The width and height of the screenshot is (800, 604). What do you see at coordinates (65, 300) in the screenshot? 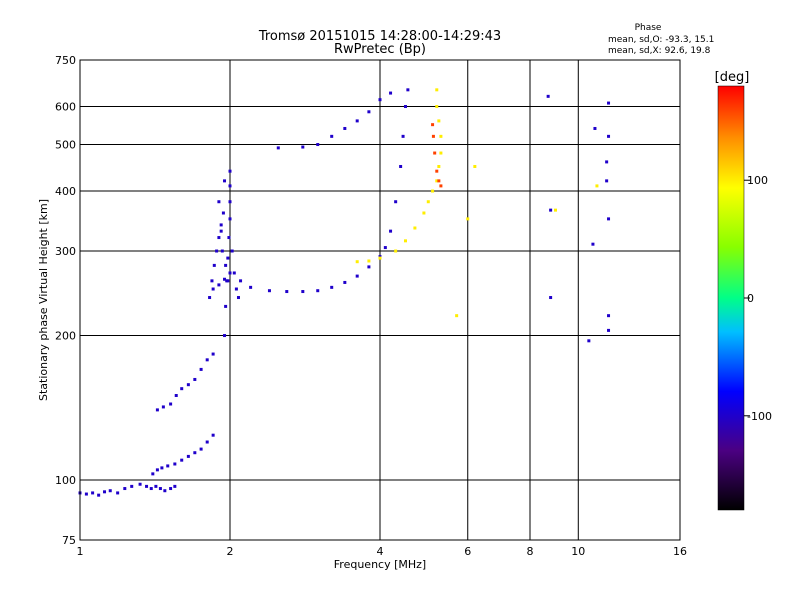
I see `y-ticks: 75 100 200 300 400 500 600 750` at bounding box center [65, 300].